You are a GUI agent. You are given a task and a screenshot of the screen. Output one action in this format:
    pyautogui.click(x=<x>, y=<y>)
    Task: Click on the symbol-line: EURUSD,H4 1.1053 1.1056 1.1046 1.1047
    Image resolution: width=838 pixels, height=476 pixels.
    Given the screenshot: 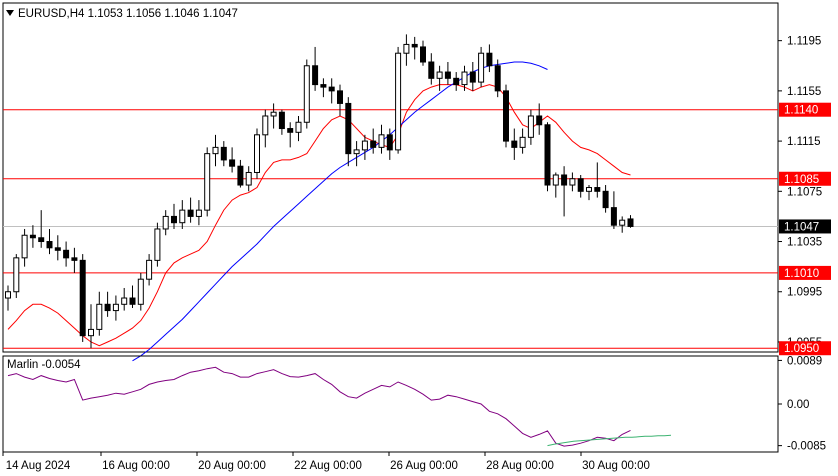 What is the action you would take?
    pyautogui.click(x=128, y=14)
    